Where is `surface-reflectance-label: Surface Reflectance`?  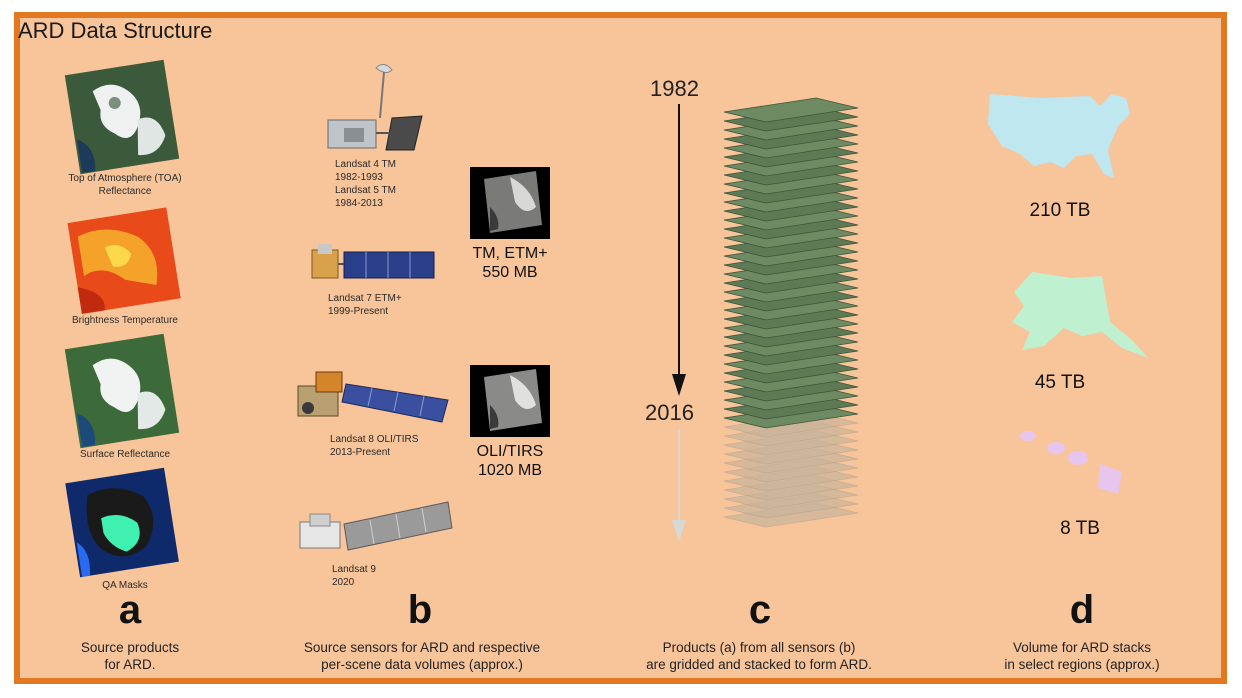 surface-reflectance-label: Surface Reflectance is located at coordinates (125, 454).